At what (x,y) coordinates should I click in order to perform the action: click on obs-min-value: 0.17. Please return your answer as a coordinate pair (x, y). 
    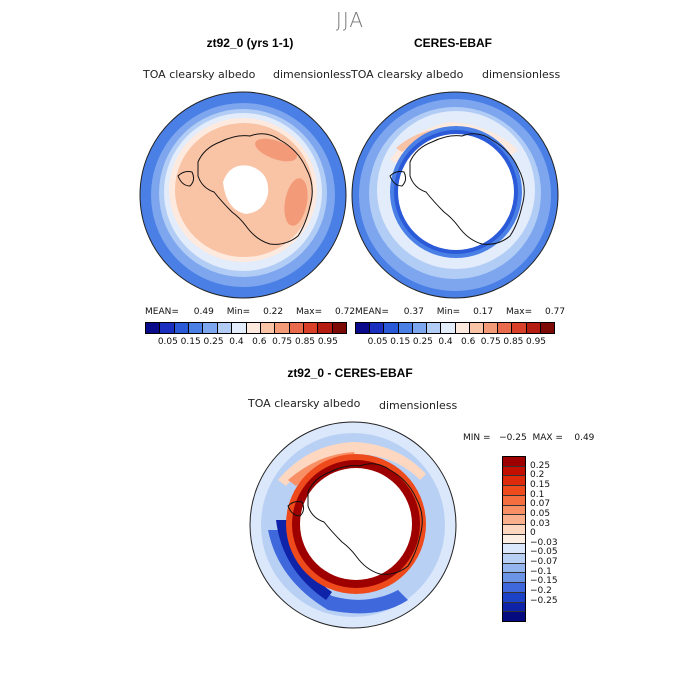
    Looking at the image, I should click on (483, 312).